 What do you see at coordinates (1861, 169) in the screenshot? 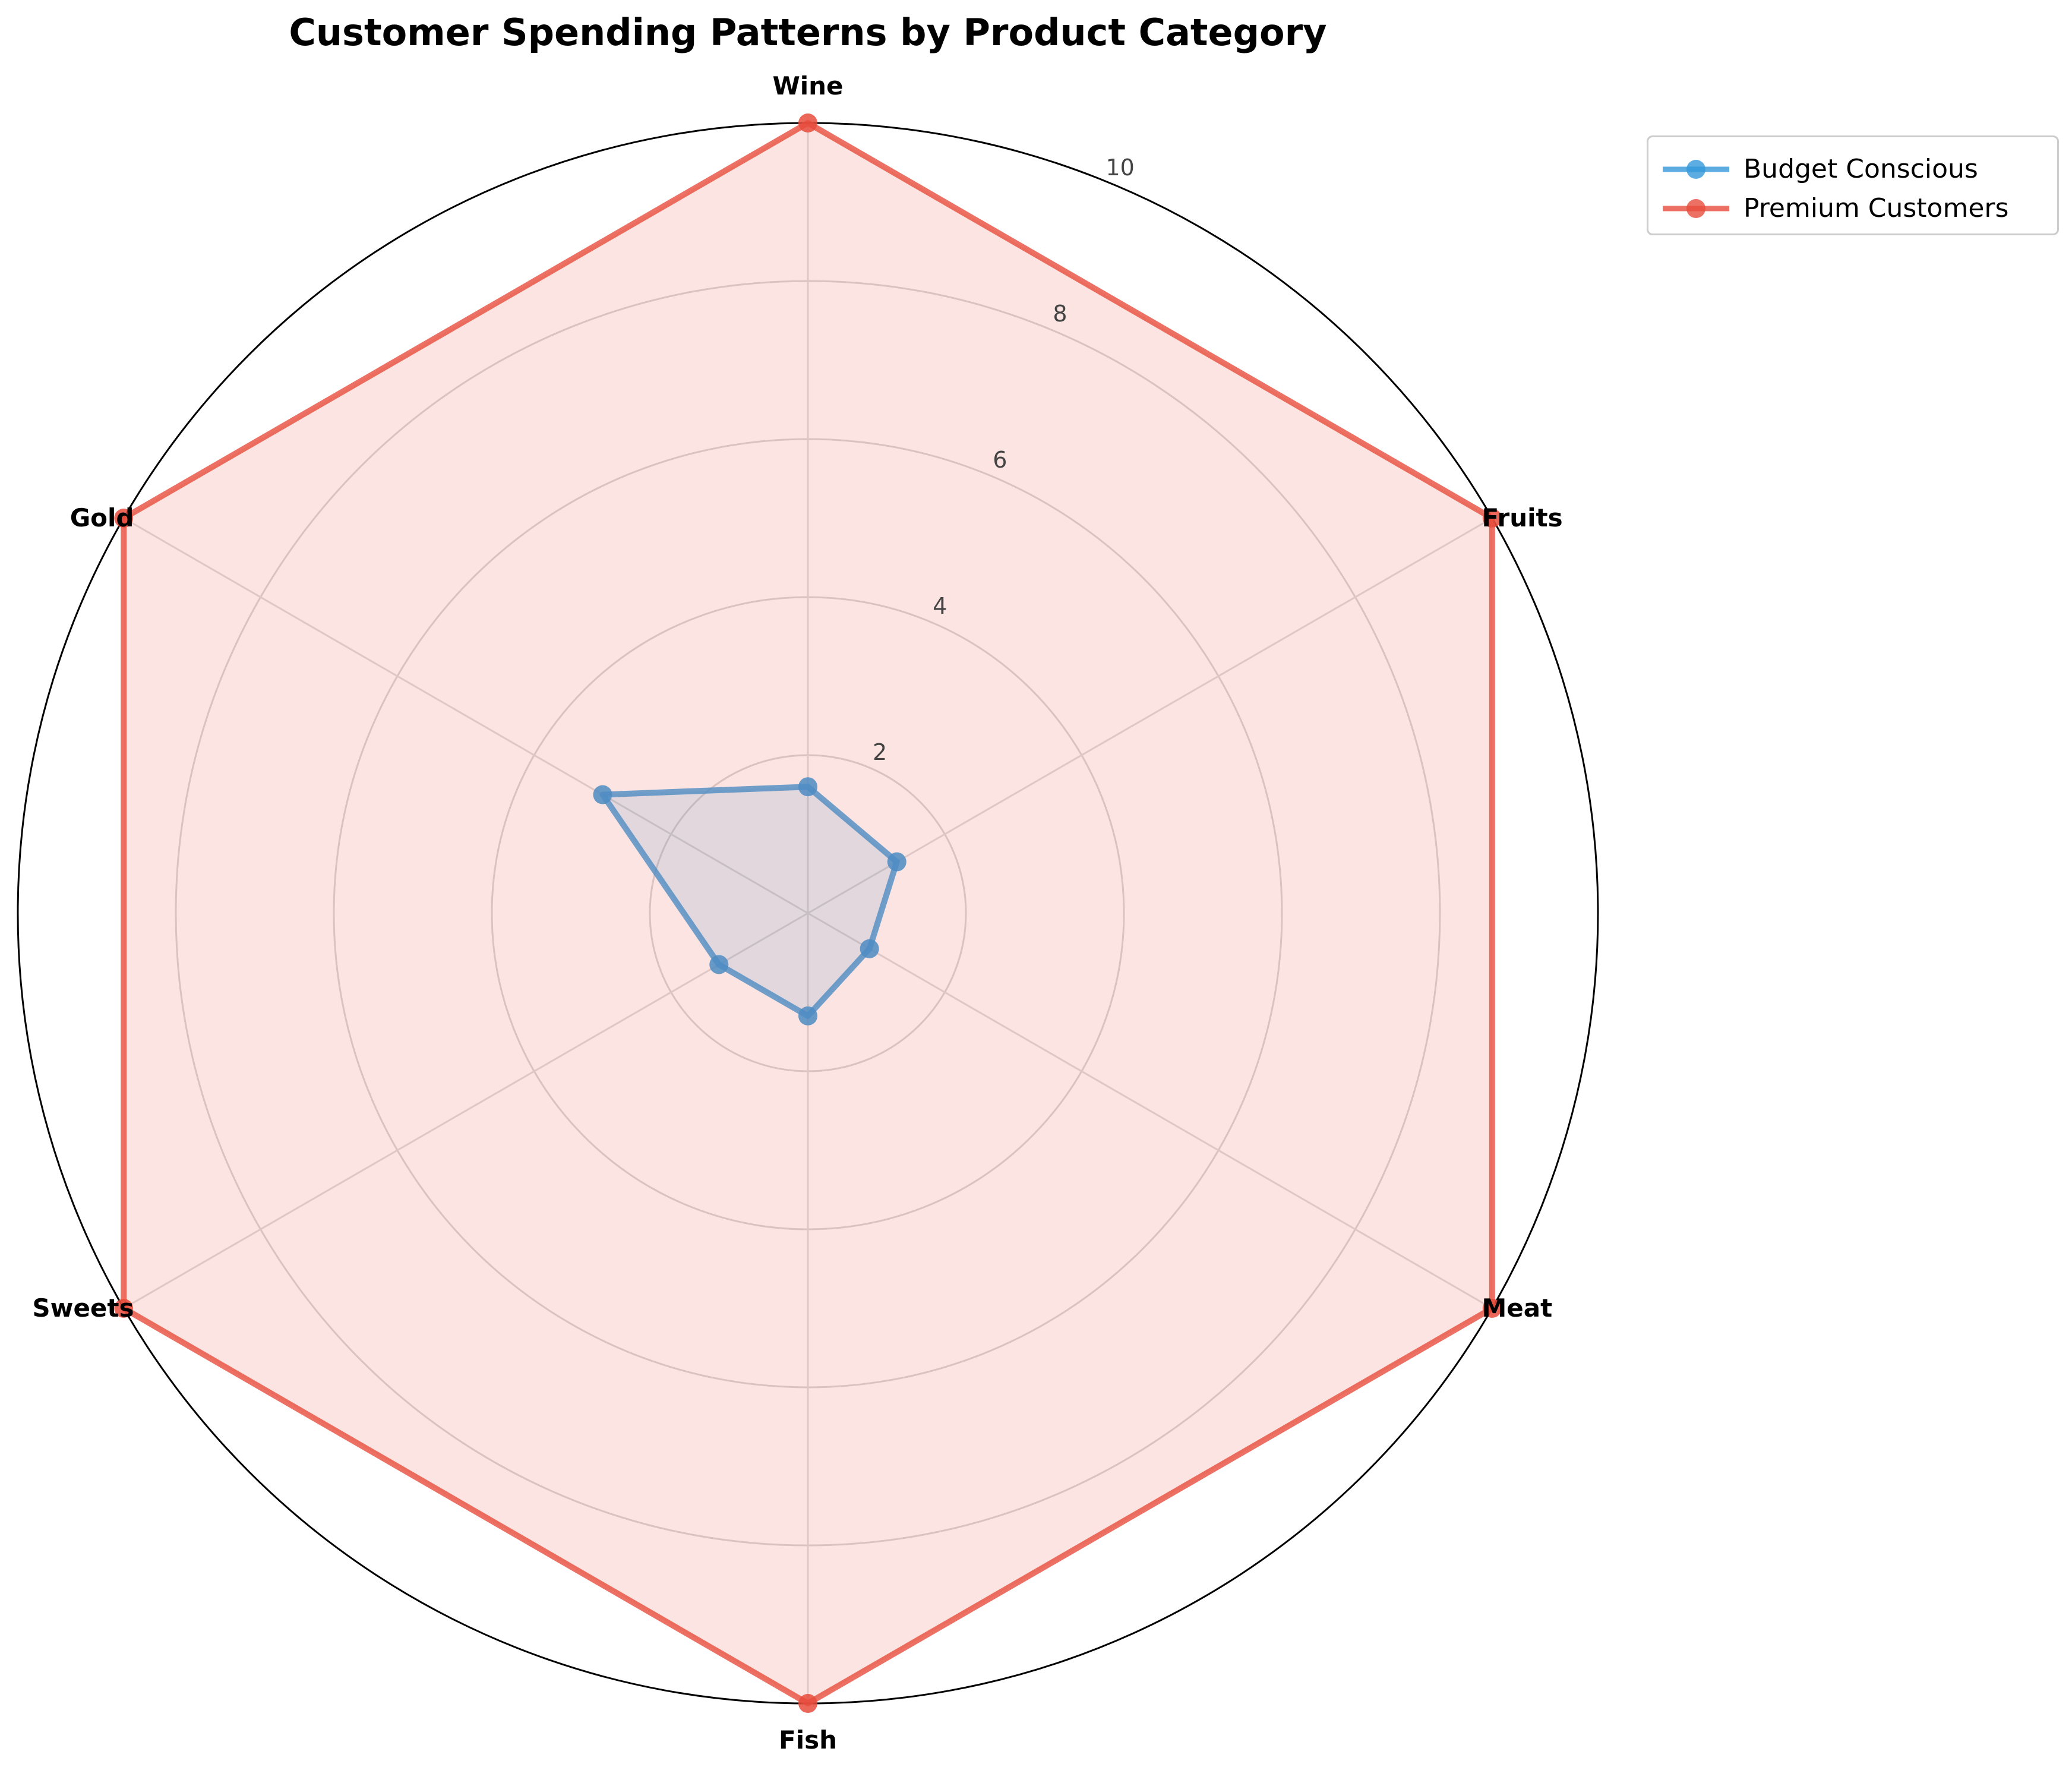
I see `legend-label-budget: Budget Conscious` at bounding box center [1861, 169].